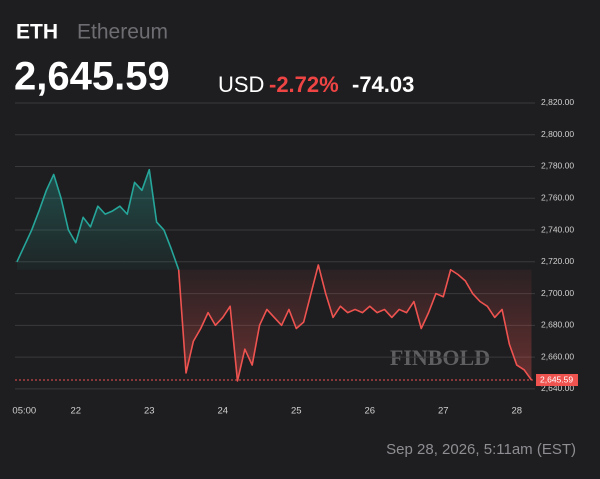 Image resolution: width=600 pixels, height=479 pixels. Describe the element at coordinates (557, 134) in the screenshot. I see `y-tick-label: 2,800.00` at that location.